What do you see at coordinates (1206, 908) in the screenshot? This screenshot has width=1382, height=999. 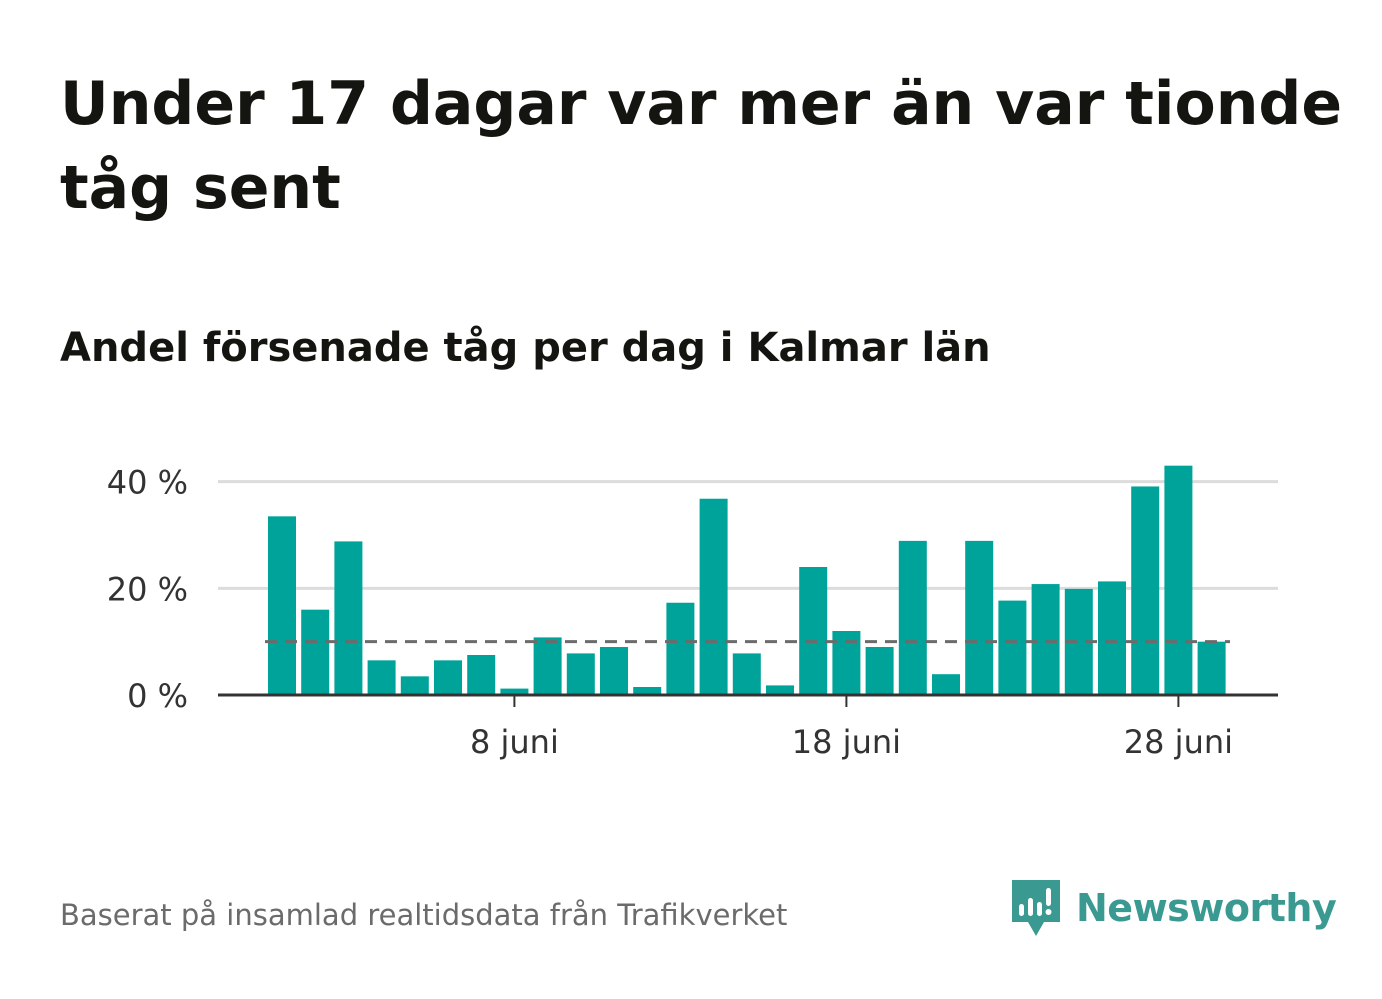 I see `brand-name: Newsworthy` at bounding box center [1206, 908].